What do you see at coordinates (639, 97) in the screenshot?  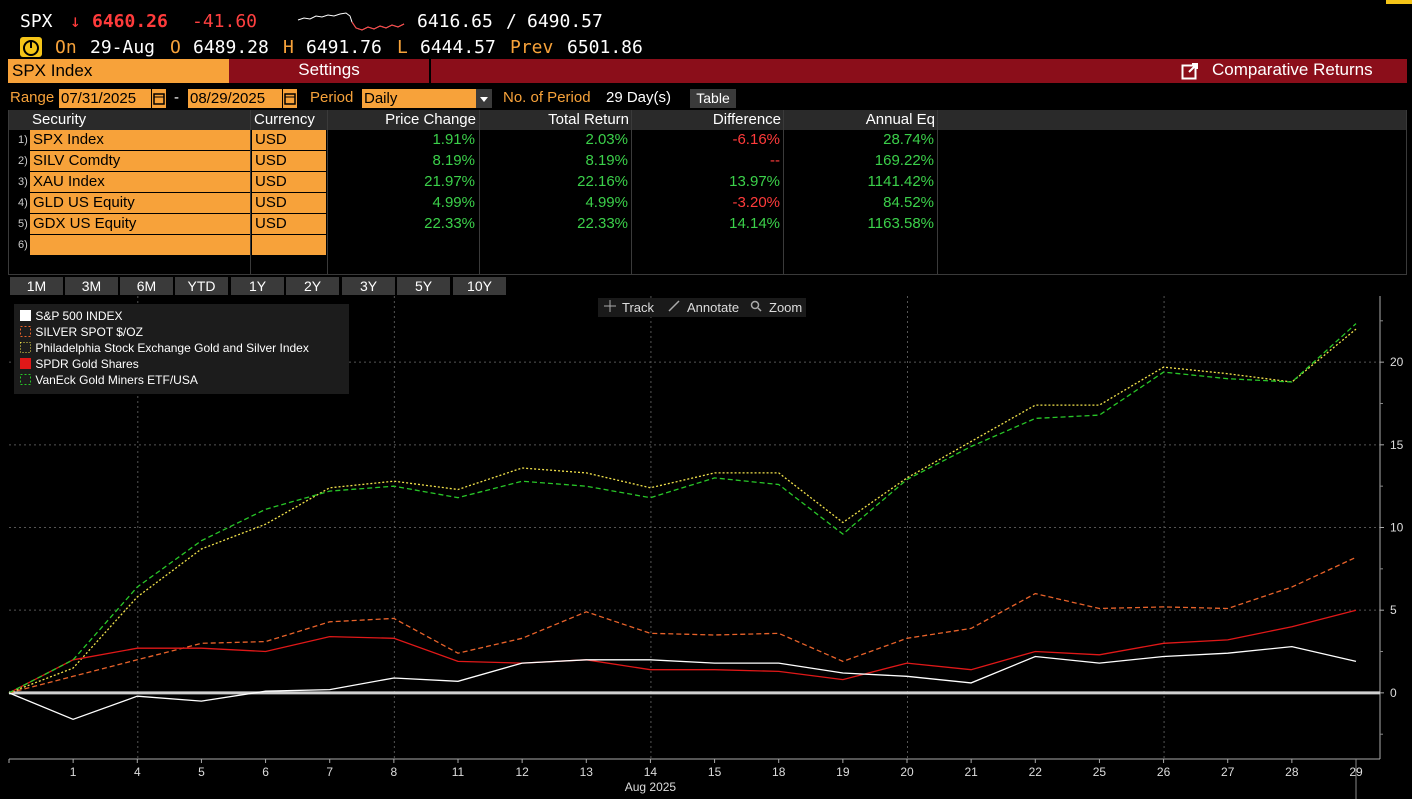 I see `no-period-value: 29 Day(s)` at bounding box center [639, 97].